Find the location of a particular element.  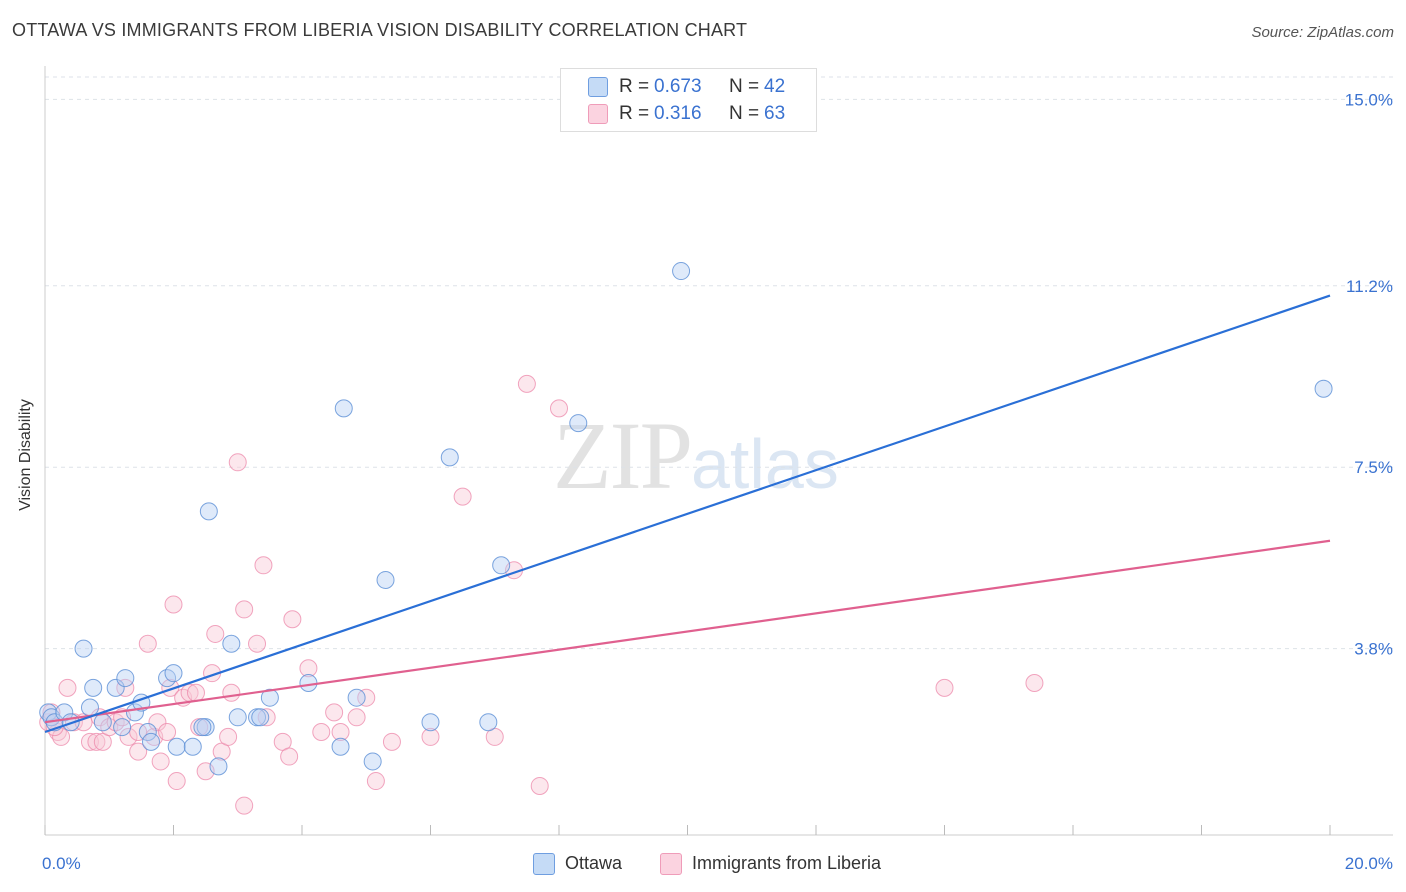

x-tick-label-right: 20.0% is located at coordinates (1369, 863).